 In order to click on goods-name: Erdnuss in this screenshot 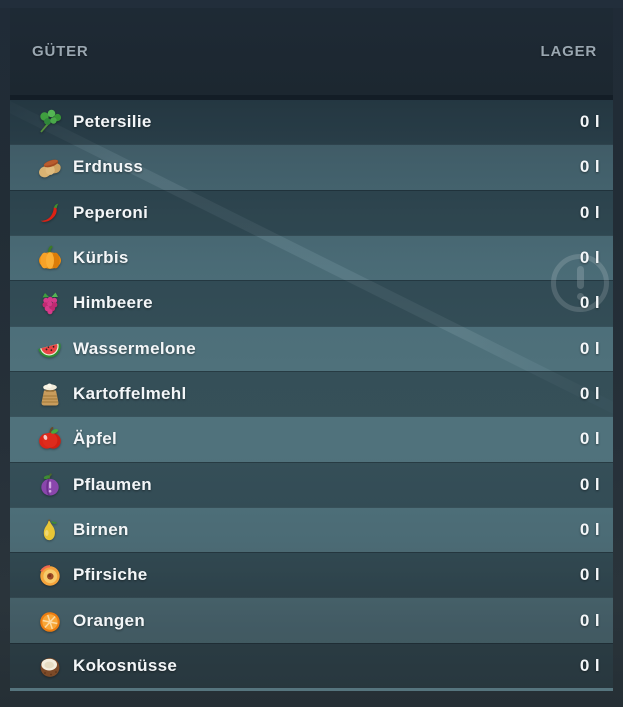, I will do `click(108, 167)`.